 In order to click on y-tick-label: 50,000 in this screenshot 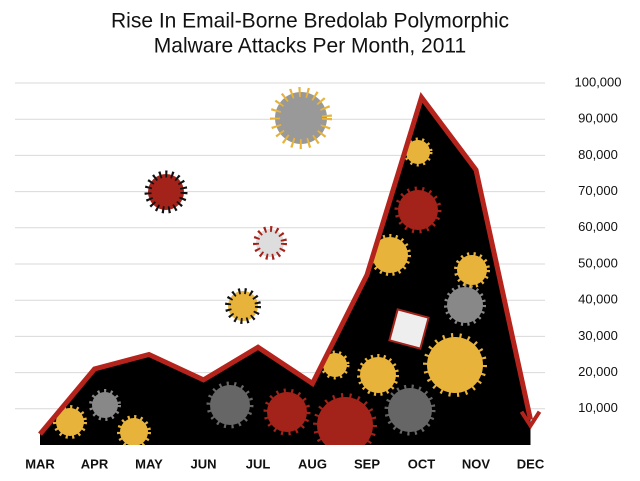, I will do `click(598, 262)`.